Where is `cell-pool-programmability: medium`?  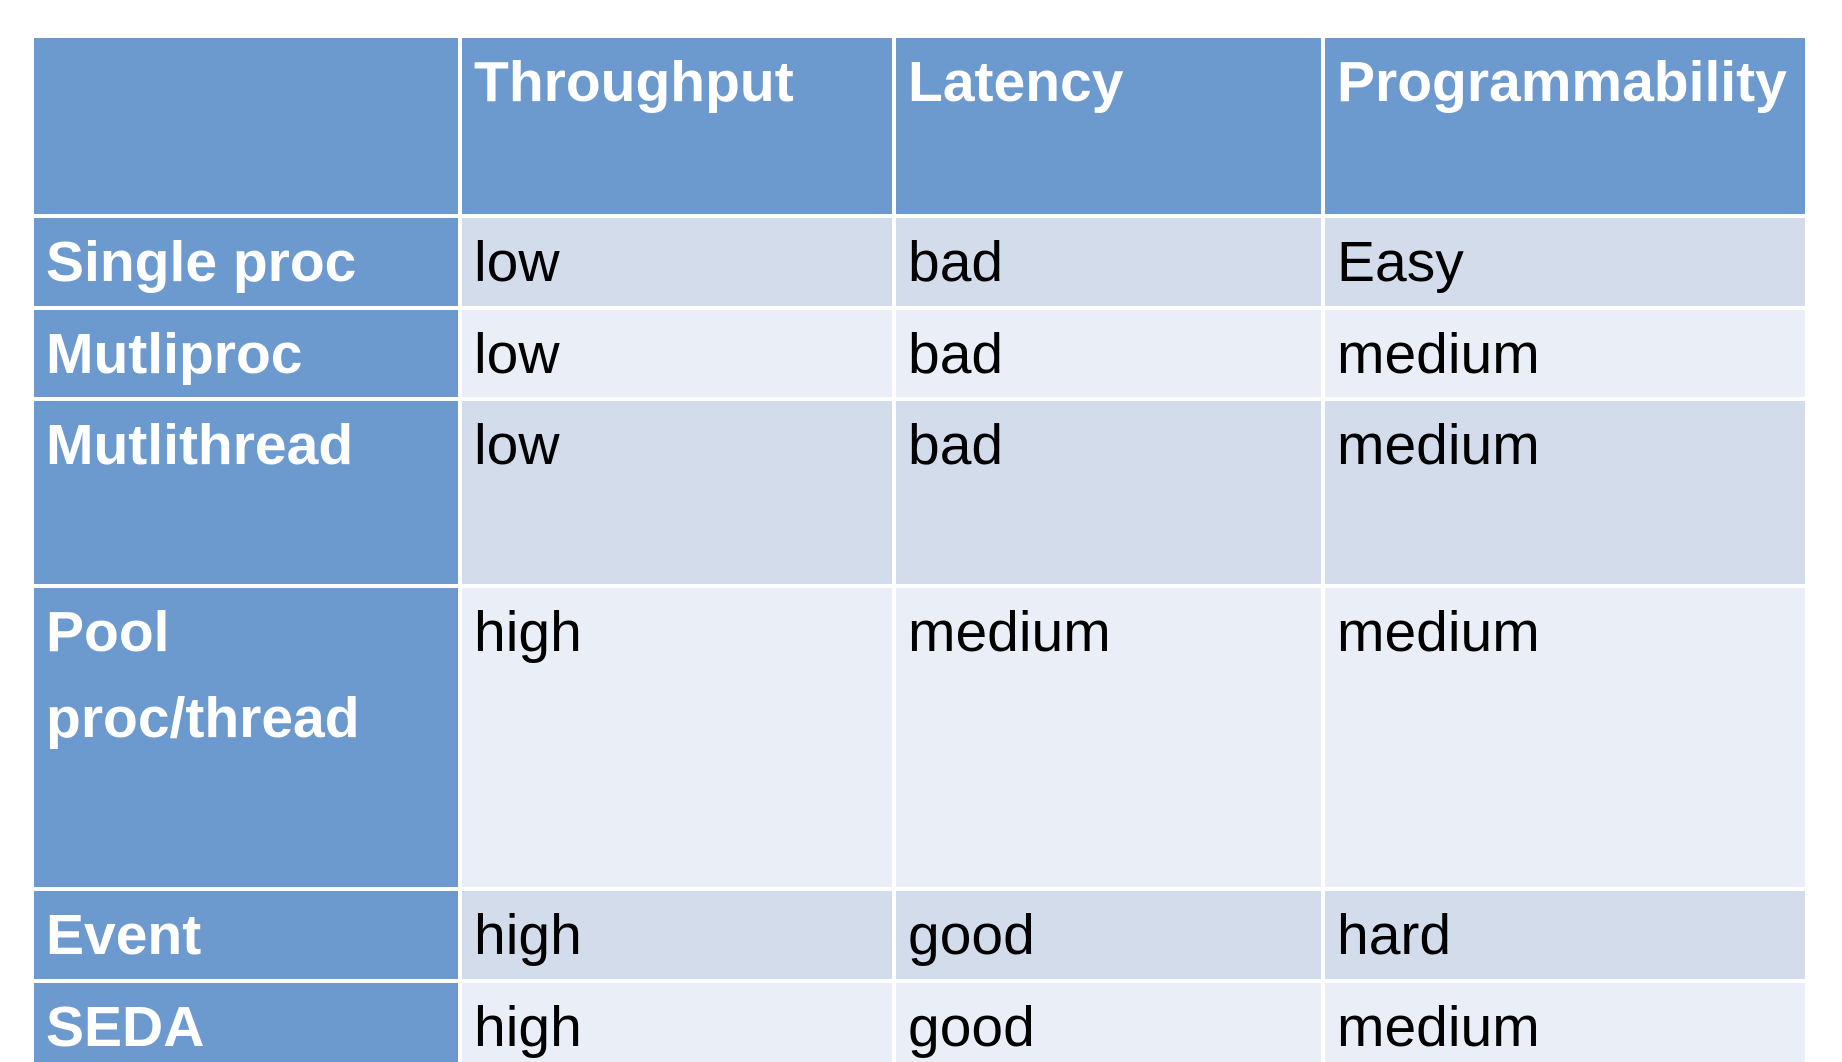
cell-pool-programmability: medium is located at coordinates (1565, 737).